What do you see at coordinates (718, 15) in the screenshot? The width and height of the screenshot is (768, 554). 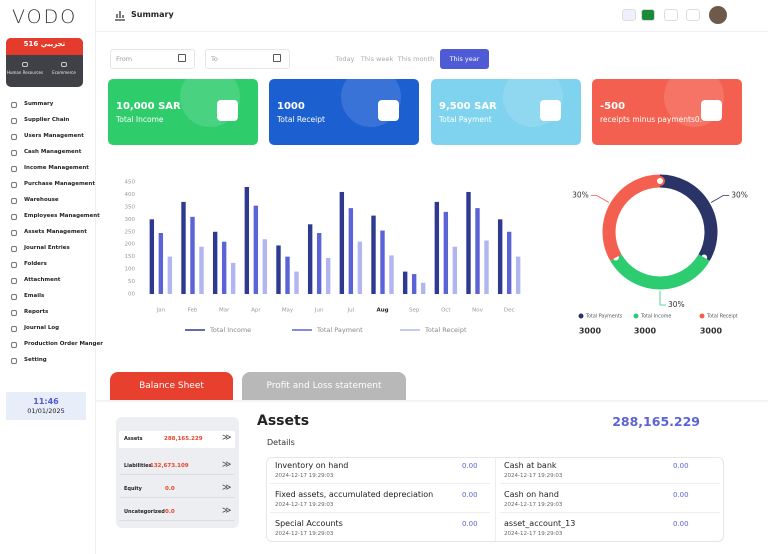 I see `avatar` at bounding box center [718, 15].